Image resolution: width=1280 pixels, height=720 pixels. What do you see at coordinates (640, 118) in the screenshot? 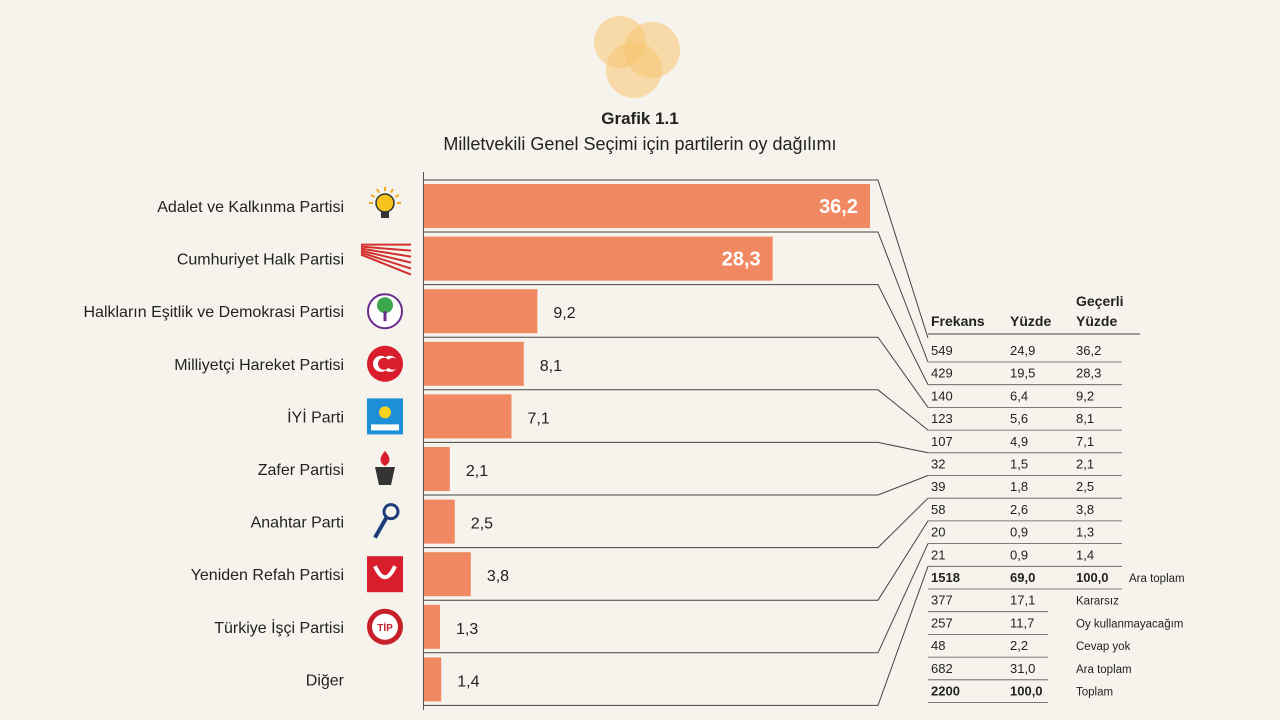
I see `chart-title: Grafik 1.1` at bounding box center [640, 118].